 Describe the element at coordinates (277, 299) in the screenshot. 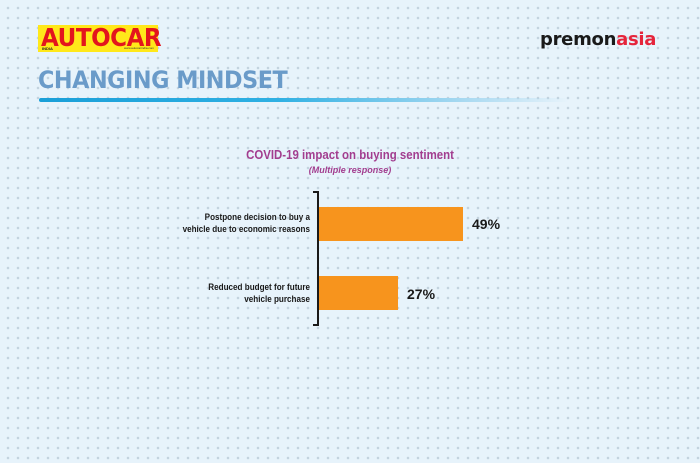

I see `bar-label-line2: vehicle purchase` at that location.